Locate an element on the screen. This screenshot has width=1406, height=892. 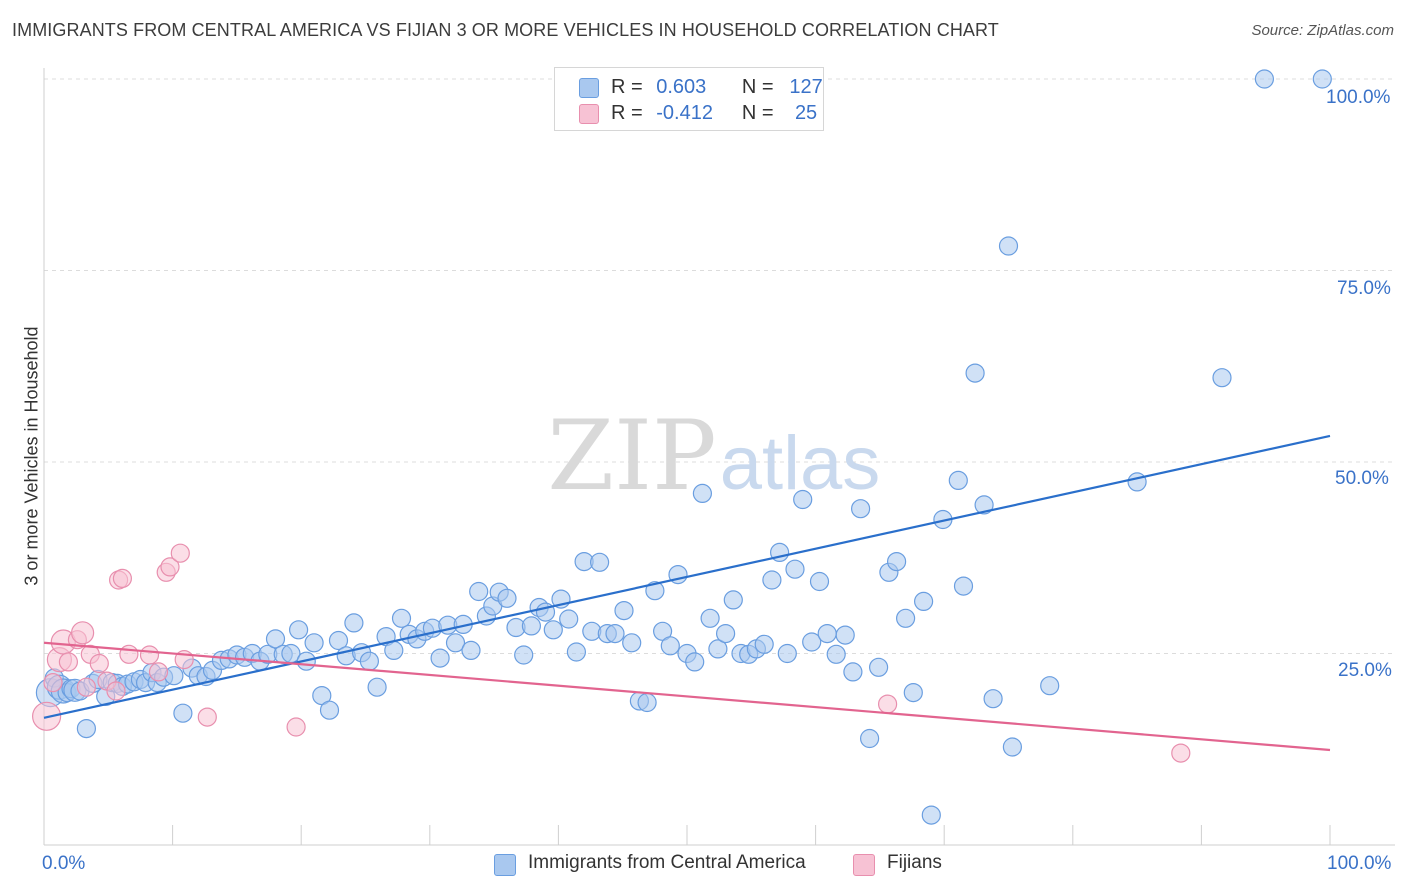
x-tick-label-max: 100.0% is located at coordinates (1359, 863).